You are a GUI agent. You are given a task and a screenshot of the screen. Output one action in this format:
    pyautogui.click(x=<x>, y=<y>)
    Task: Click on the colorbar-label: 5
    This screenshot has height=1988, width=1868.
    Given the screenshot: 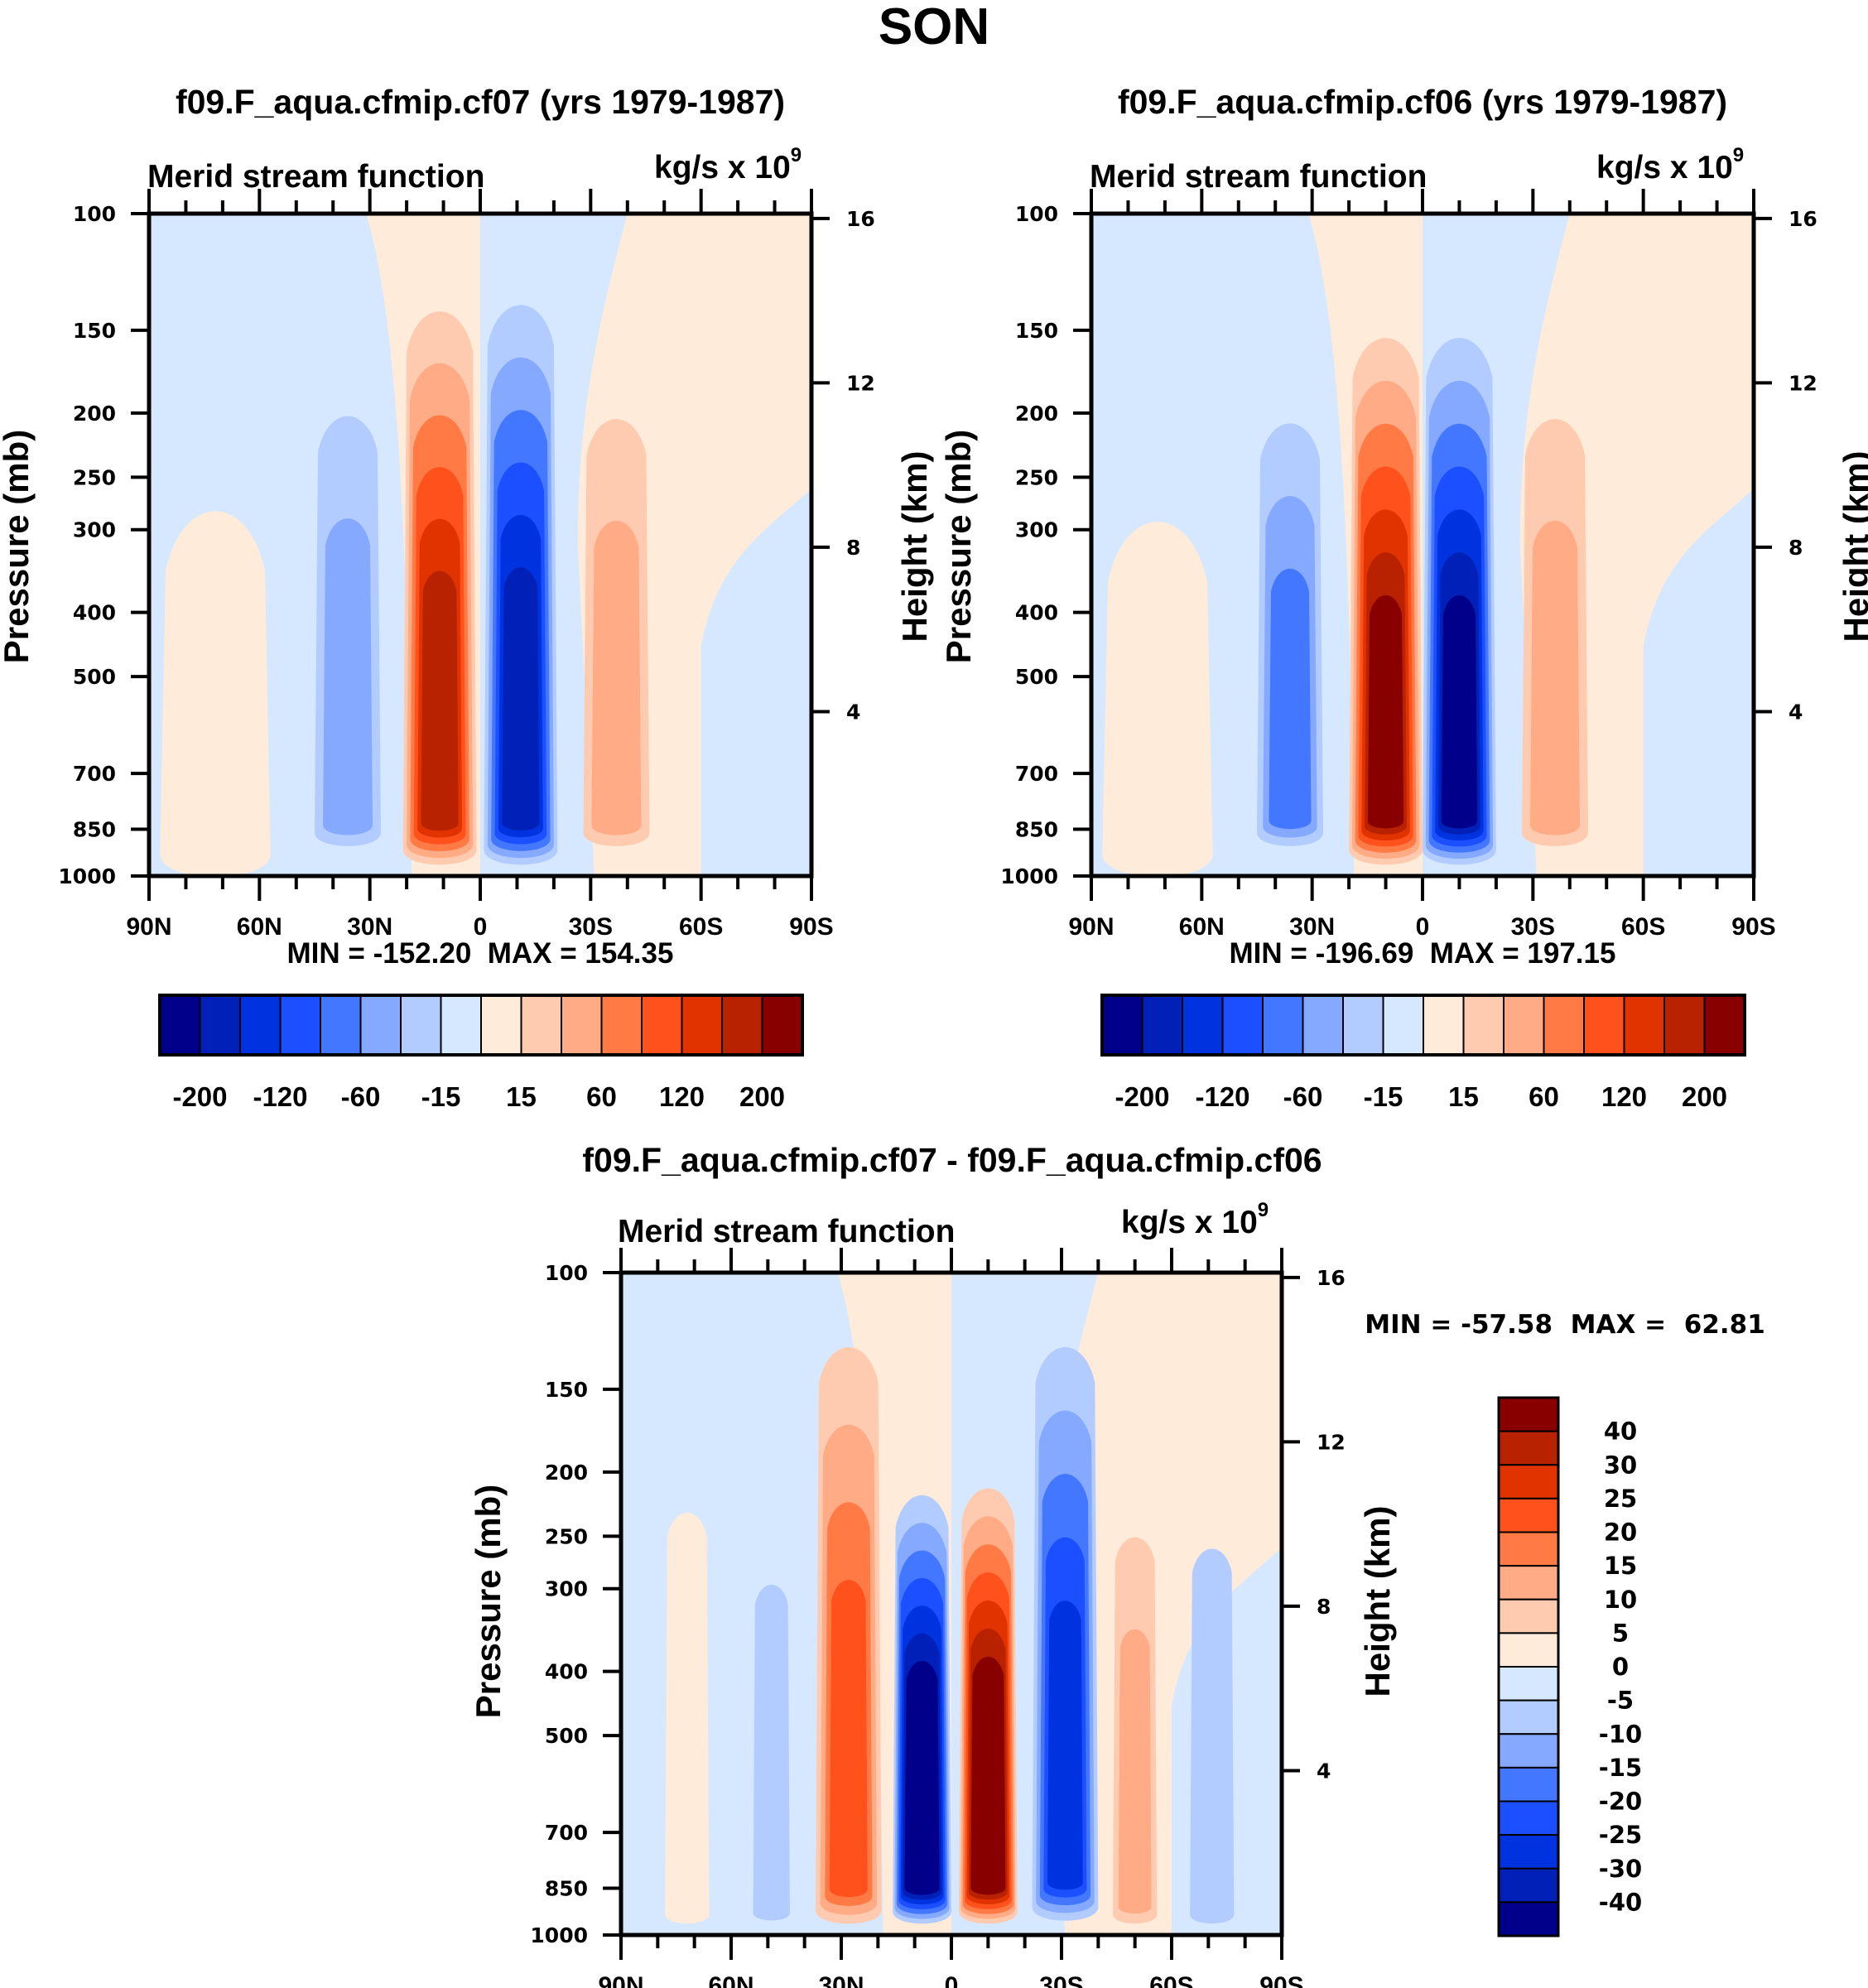 What is the action you would take?
    pyautogui.click(x=1620, y=1633)
    